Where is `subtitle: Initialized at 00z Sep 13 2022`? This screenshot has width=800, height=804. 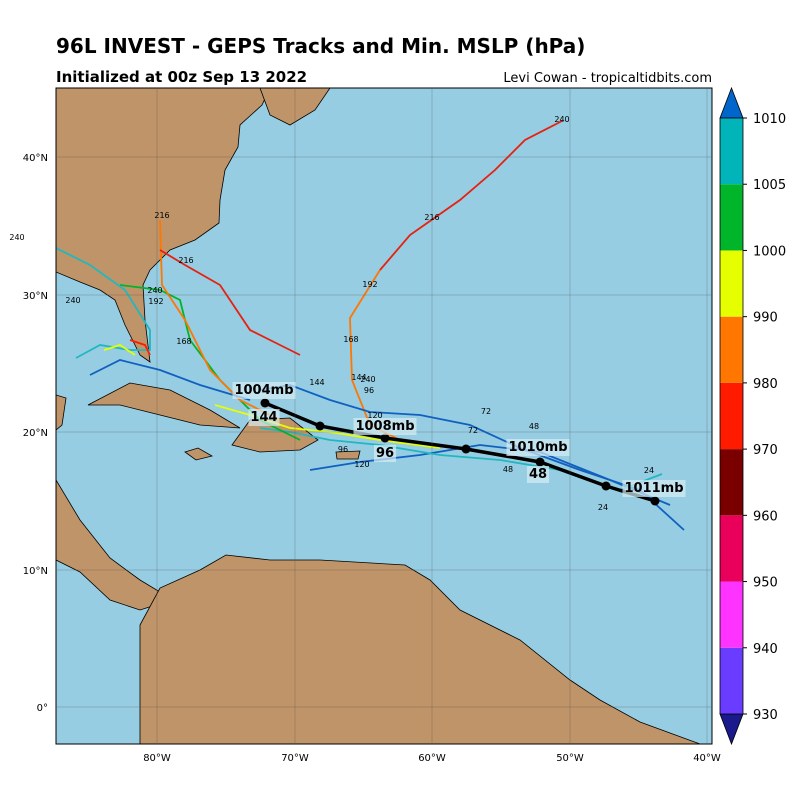
subtitle: Initialized at 00z Sep 13 2022 is located at coordinates (181, 77).